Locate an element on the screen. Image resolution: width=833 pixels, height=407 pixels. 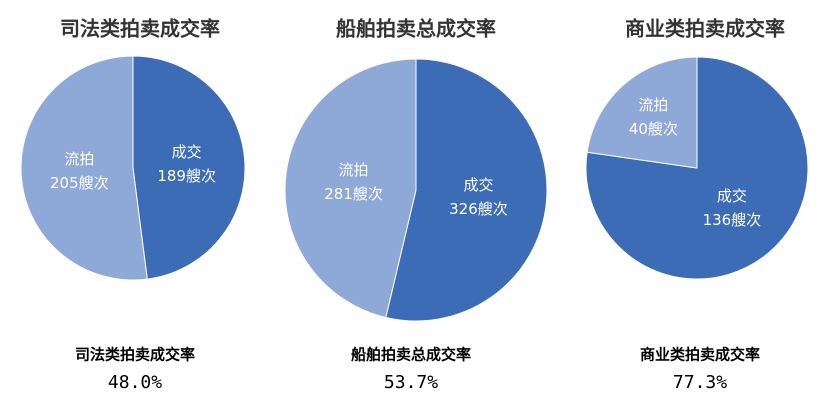
slice-label: 205艘次 is located at coordinates (79, 183).